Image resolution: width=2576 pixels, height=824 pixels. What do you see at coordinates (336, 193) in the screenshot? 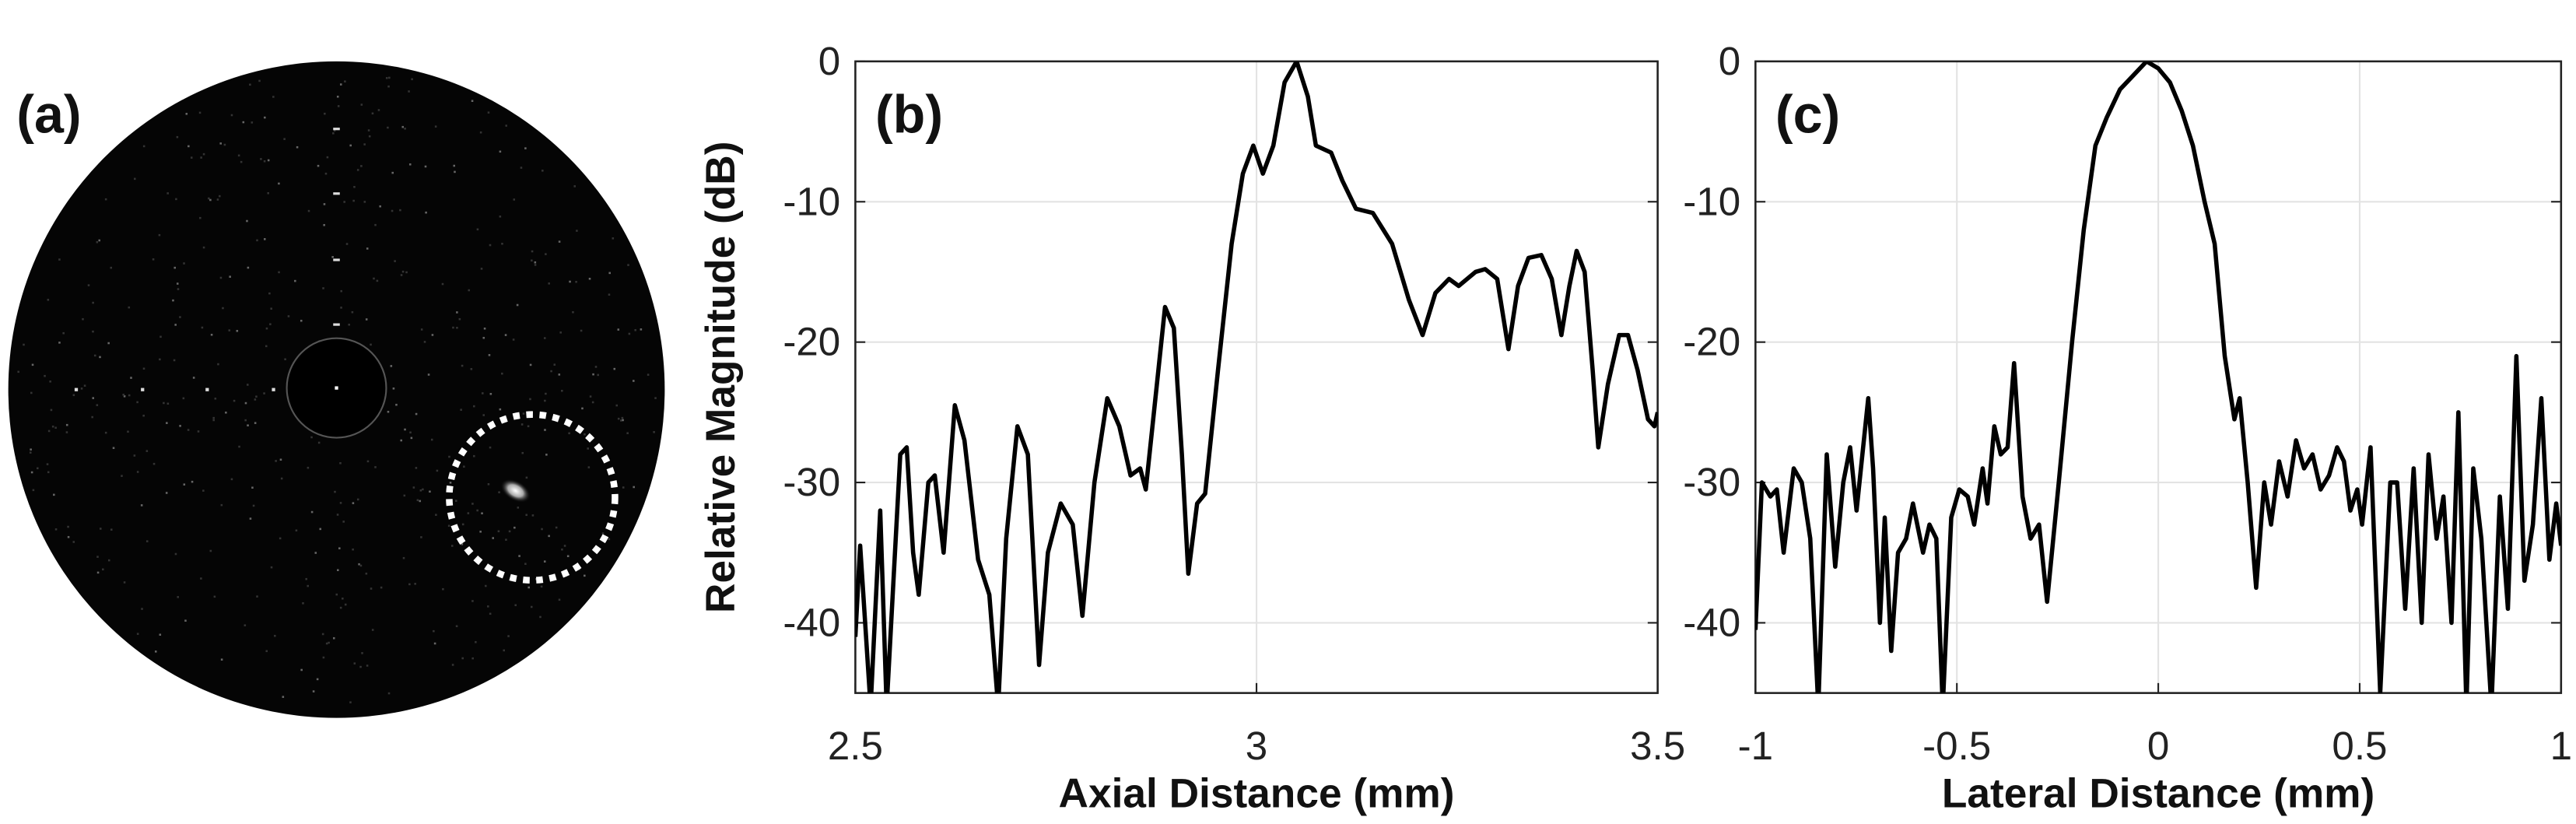
I see `marker-dot` at bounding box center [336, 193].